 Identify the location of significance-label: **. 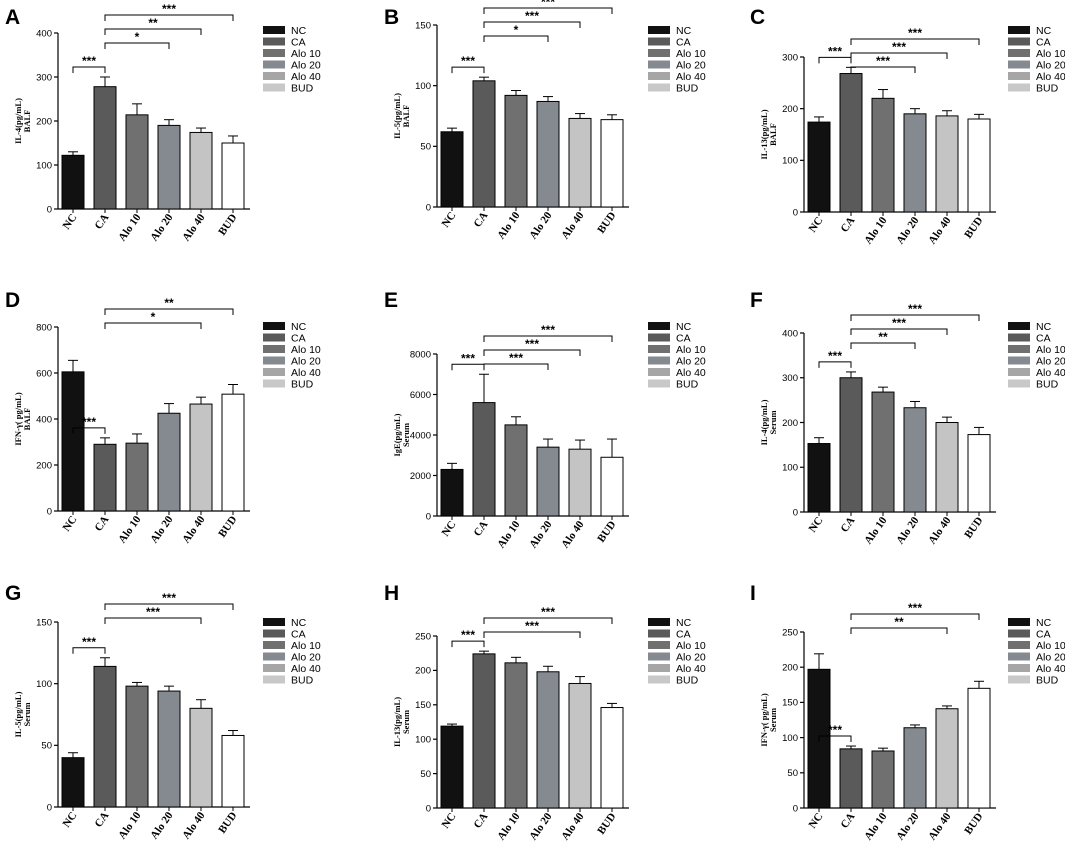
(883, 337).